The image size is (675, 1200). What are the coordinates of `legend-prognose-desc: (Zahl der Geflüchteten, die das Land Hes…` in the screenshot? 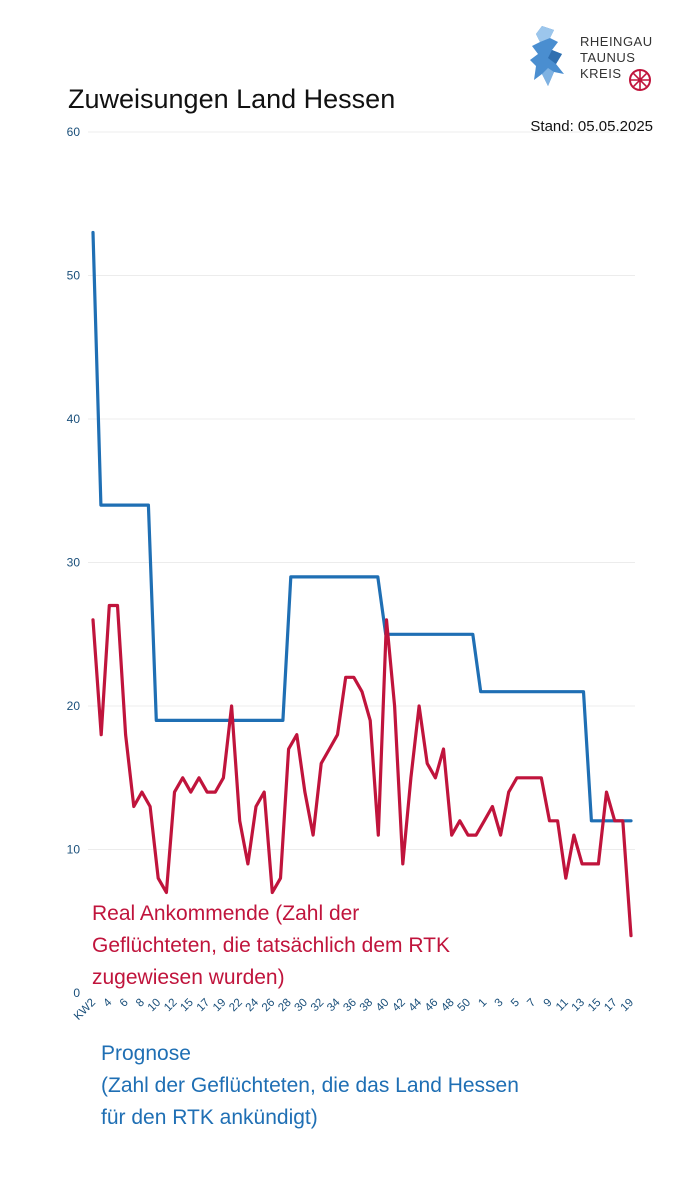 It's located at (310, 1101).